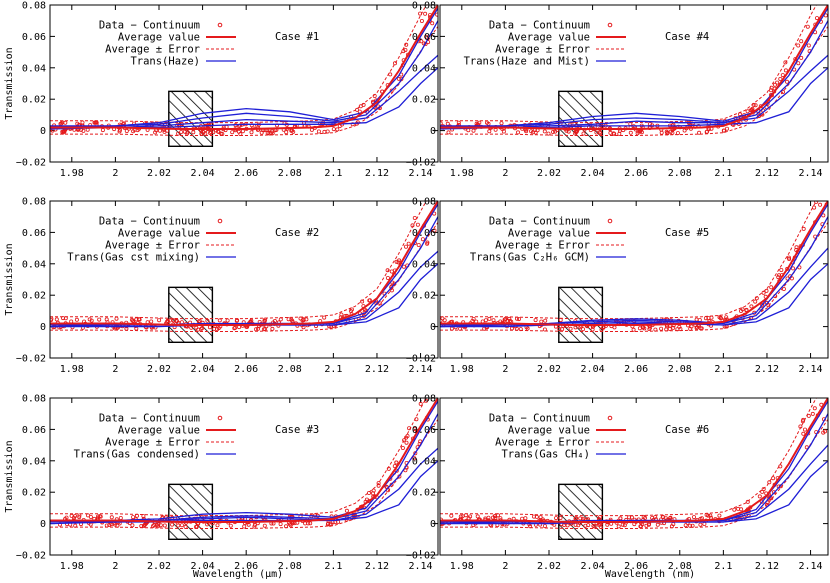 Image resolution: width=830 pixels, height=583 pixels. I want to click on error-upper-line, so click(628, 64).